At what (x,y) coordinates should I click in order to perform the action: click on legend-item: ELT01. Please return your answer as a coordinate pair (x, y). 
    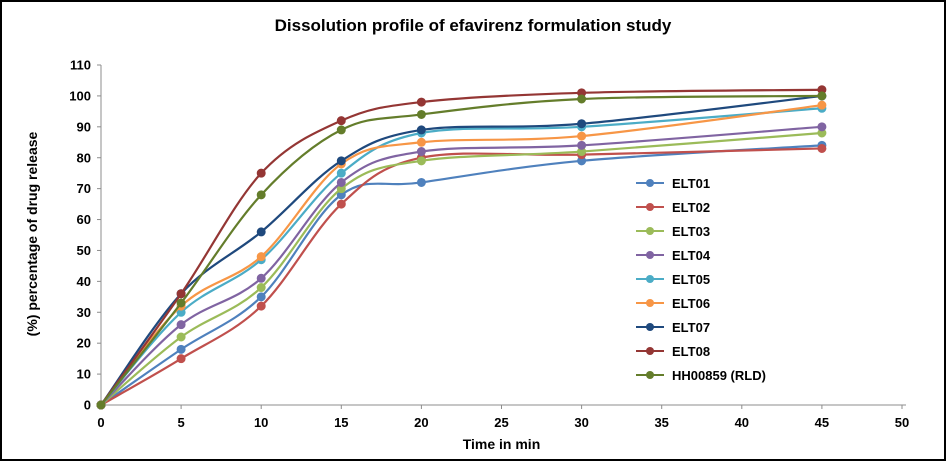
    Looking at the image, I should click on (701, 183).